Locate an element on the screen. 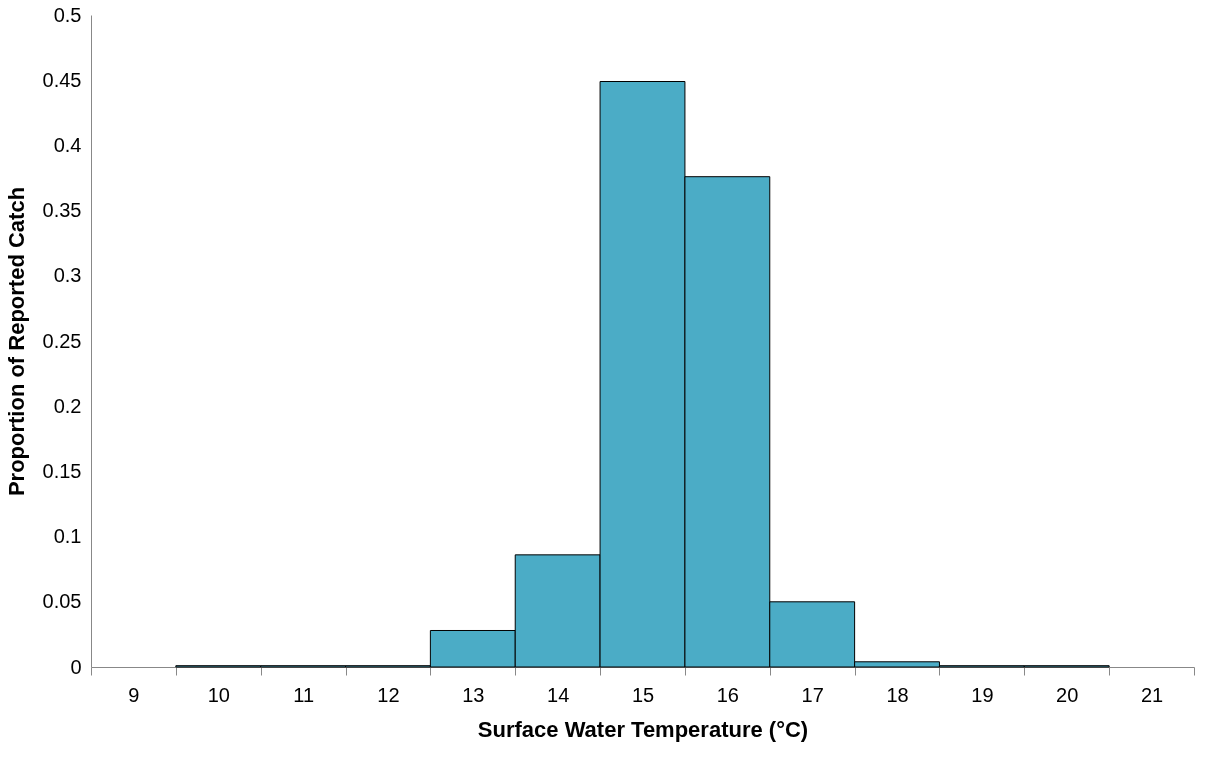 The height and width of the screenshot is (757, 1212). x-tick-label: 17 is located at coordinates (812, 694).